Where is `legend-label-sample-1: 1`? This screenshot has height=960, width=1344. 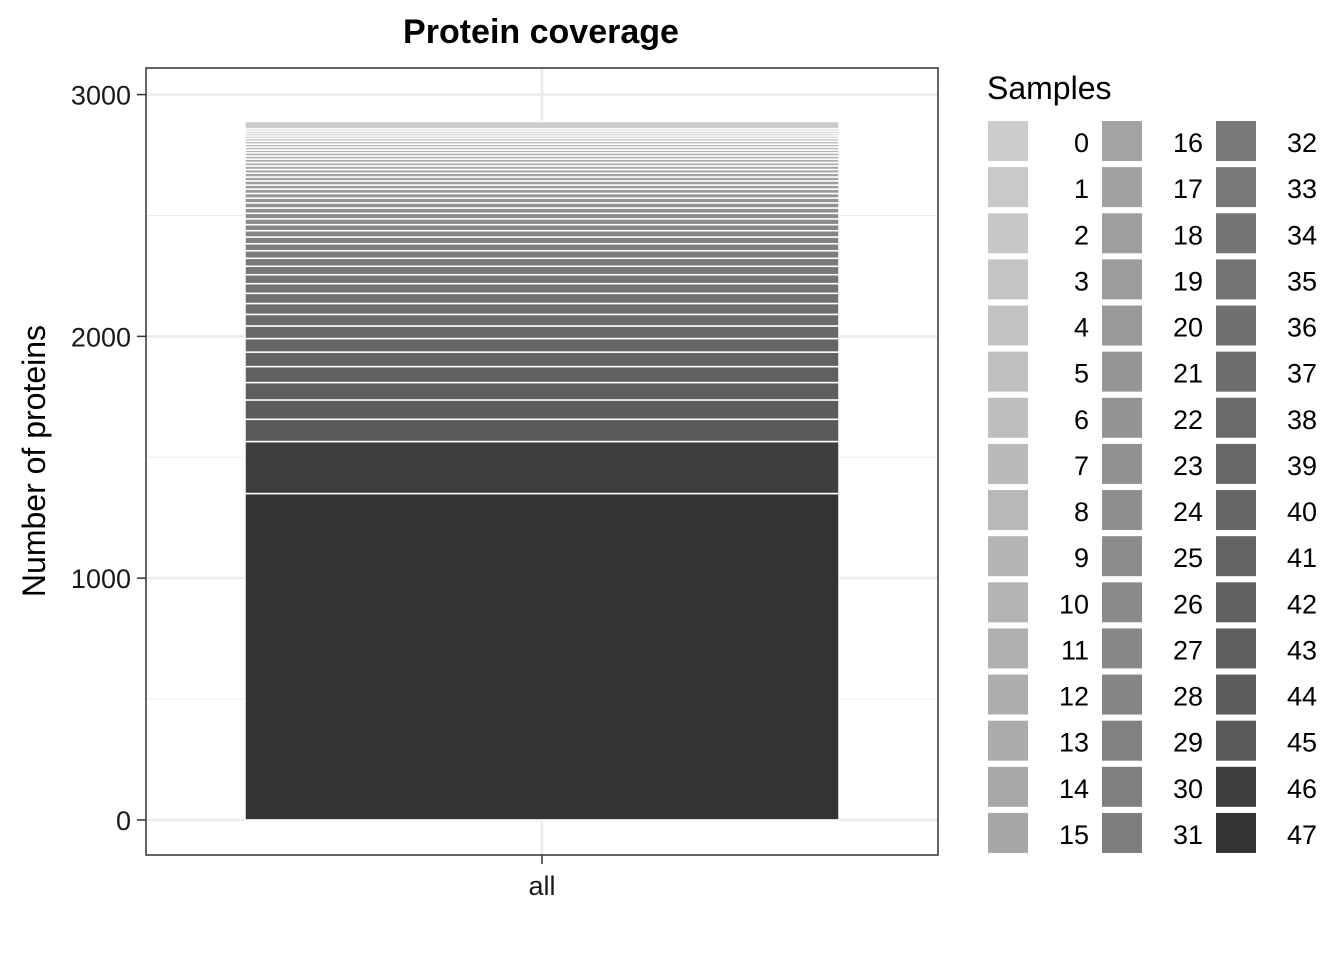 legend-label-sample-1: 1 is located at coordinates (1081, 189).